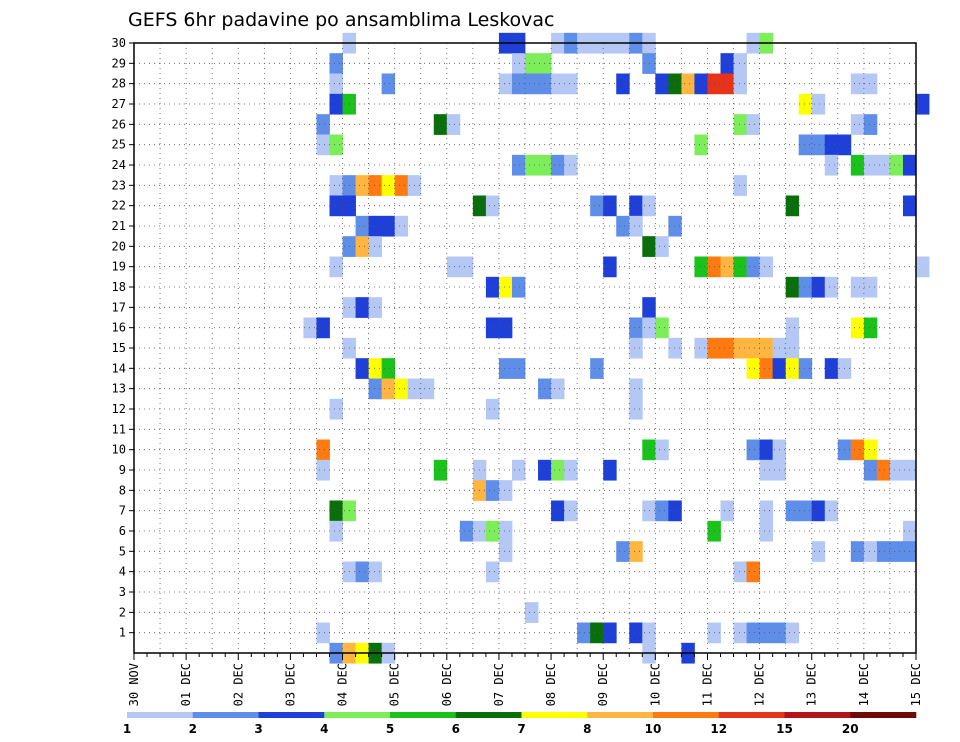 Image resolution: width=960 pixels, height=742 pixels. Describe the element at coordinates (122, 633) in the screenshot. I see `y-tick-label: 1` at that location.